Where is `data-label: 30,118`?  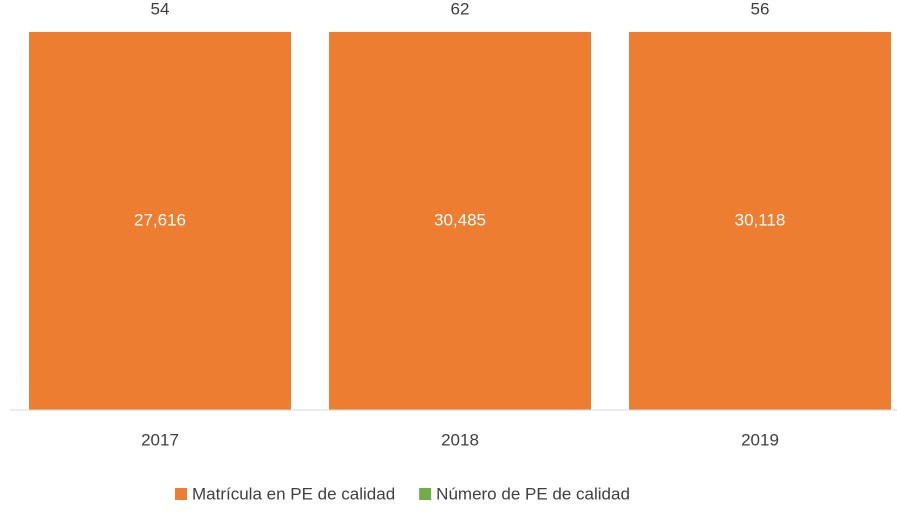 data-label: 30,118 is located at coordinates (760, 219).